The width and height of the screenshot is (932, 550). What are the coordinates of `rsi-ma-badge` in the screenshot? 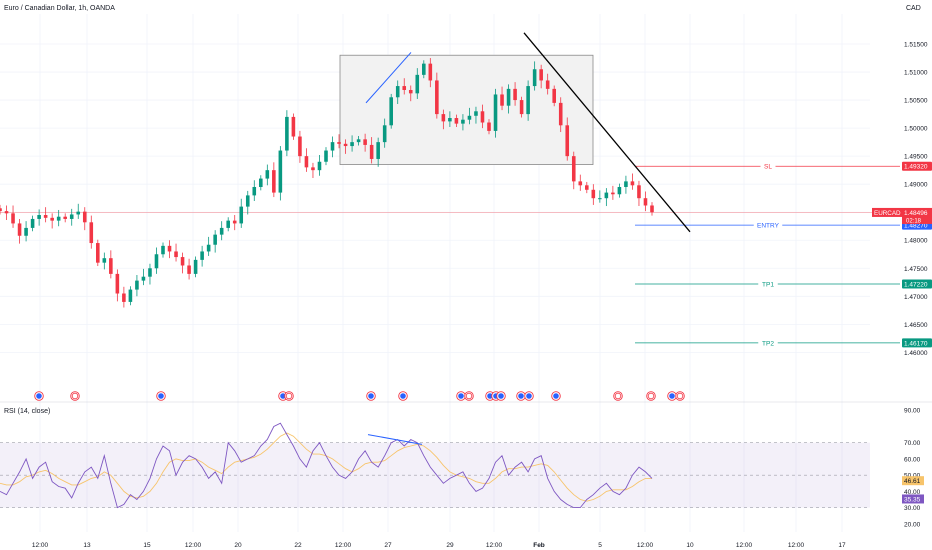 It's located at (913, 481).